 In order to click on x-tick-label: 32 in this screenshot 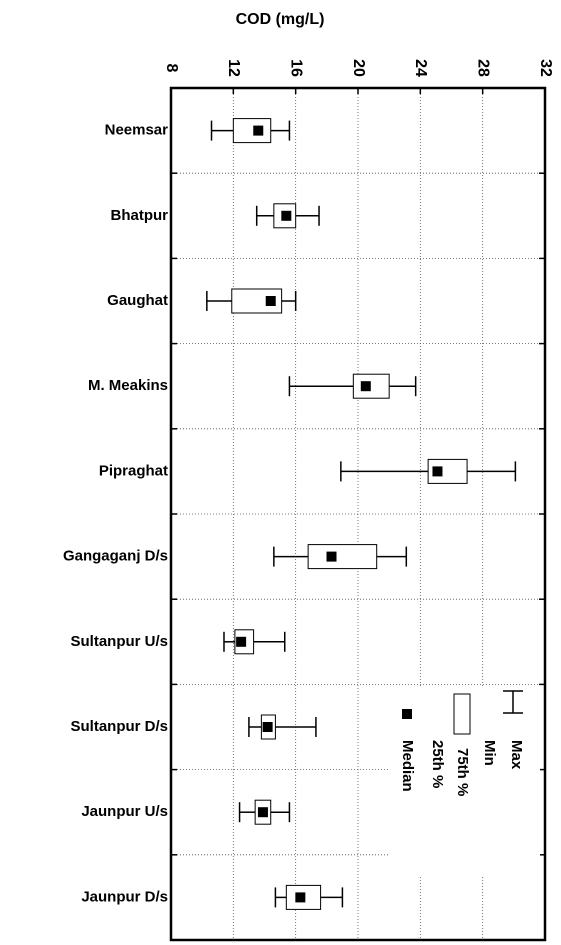, I will do `click(545, 68)`.